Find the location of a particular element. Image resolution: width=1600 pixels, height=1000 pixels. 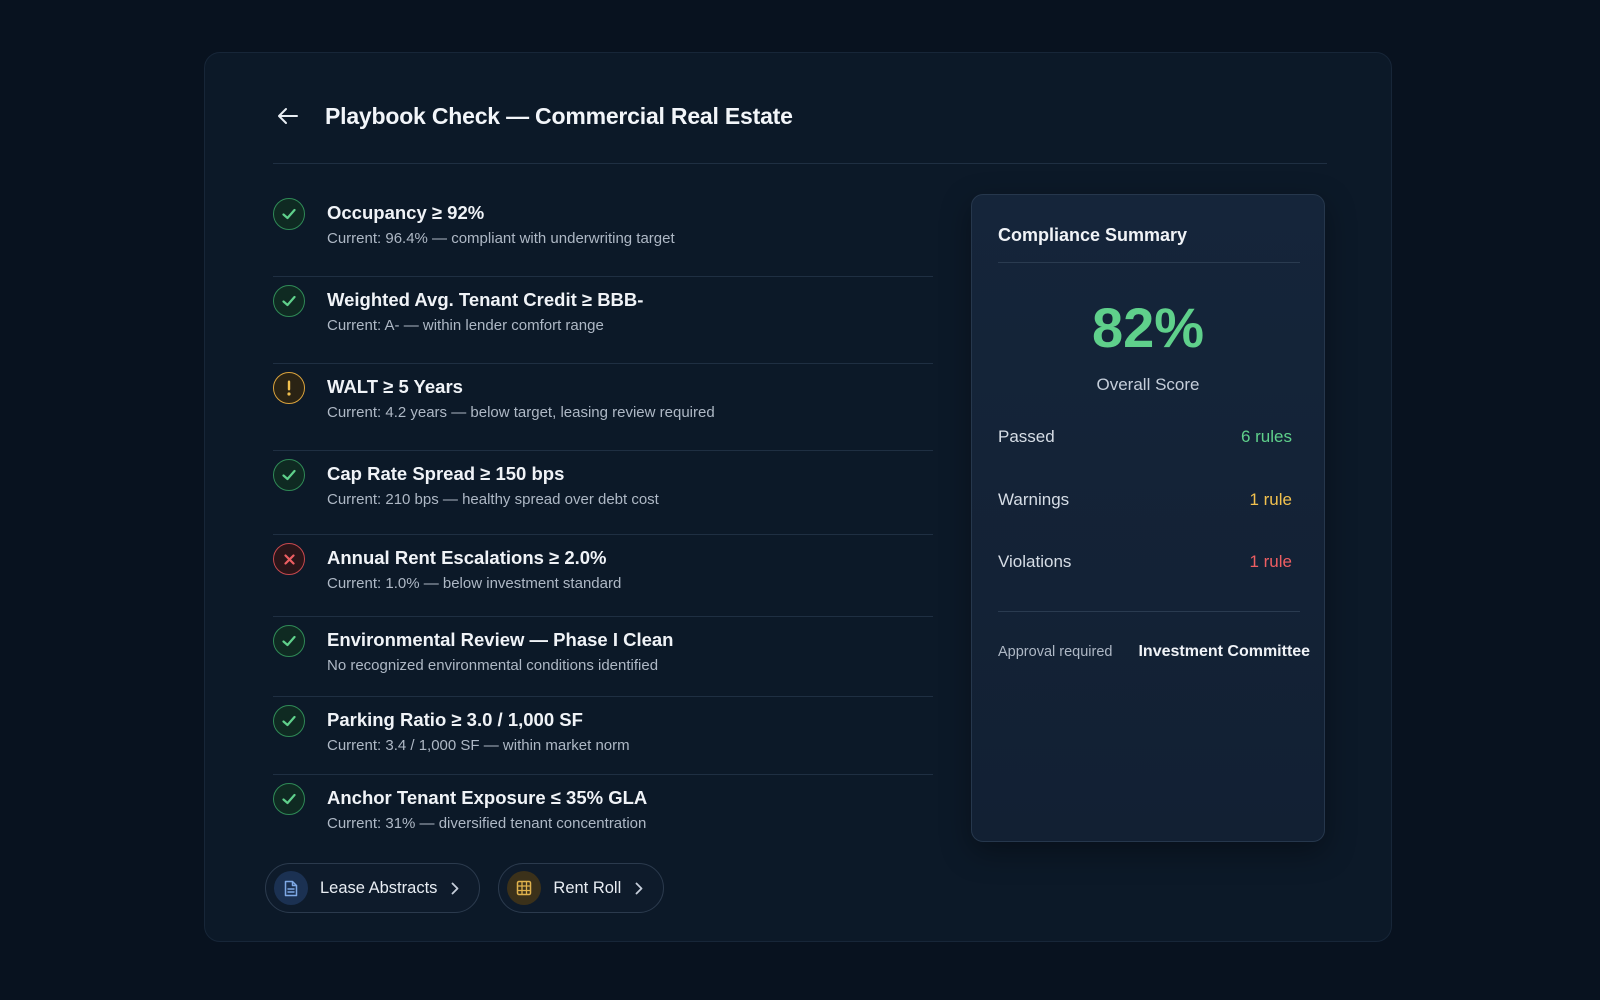

lease-abstracts-button: Lease Abstracts is located at coordinates (373, 888).